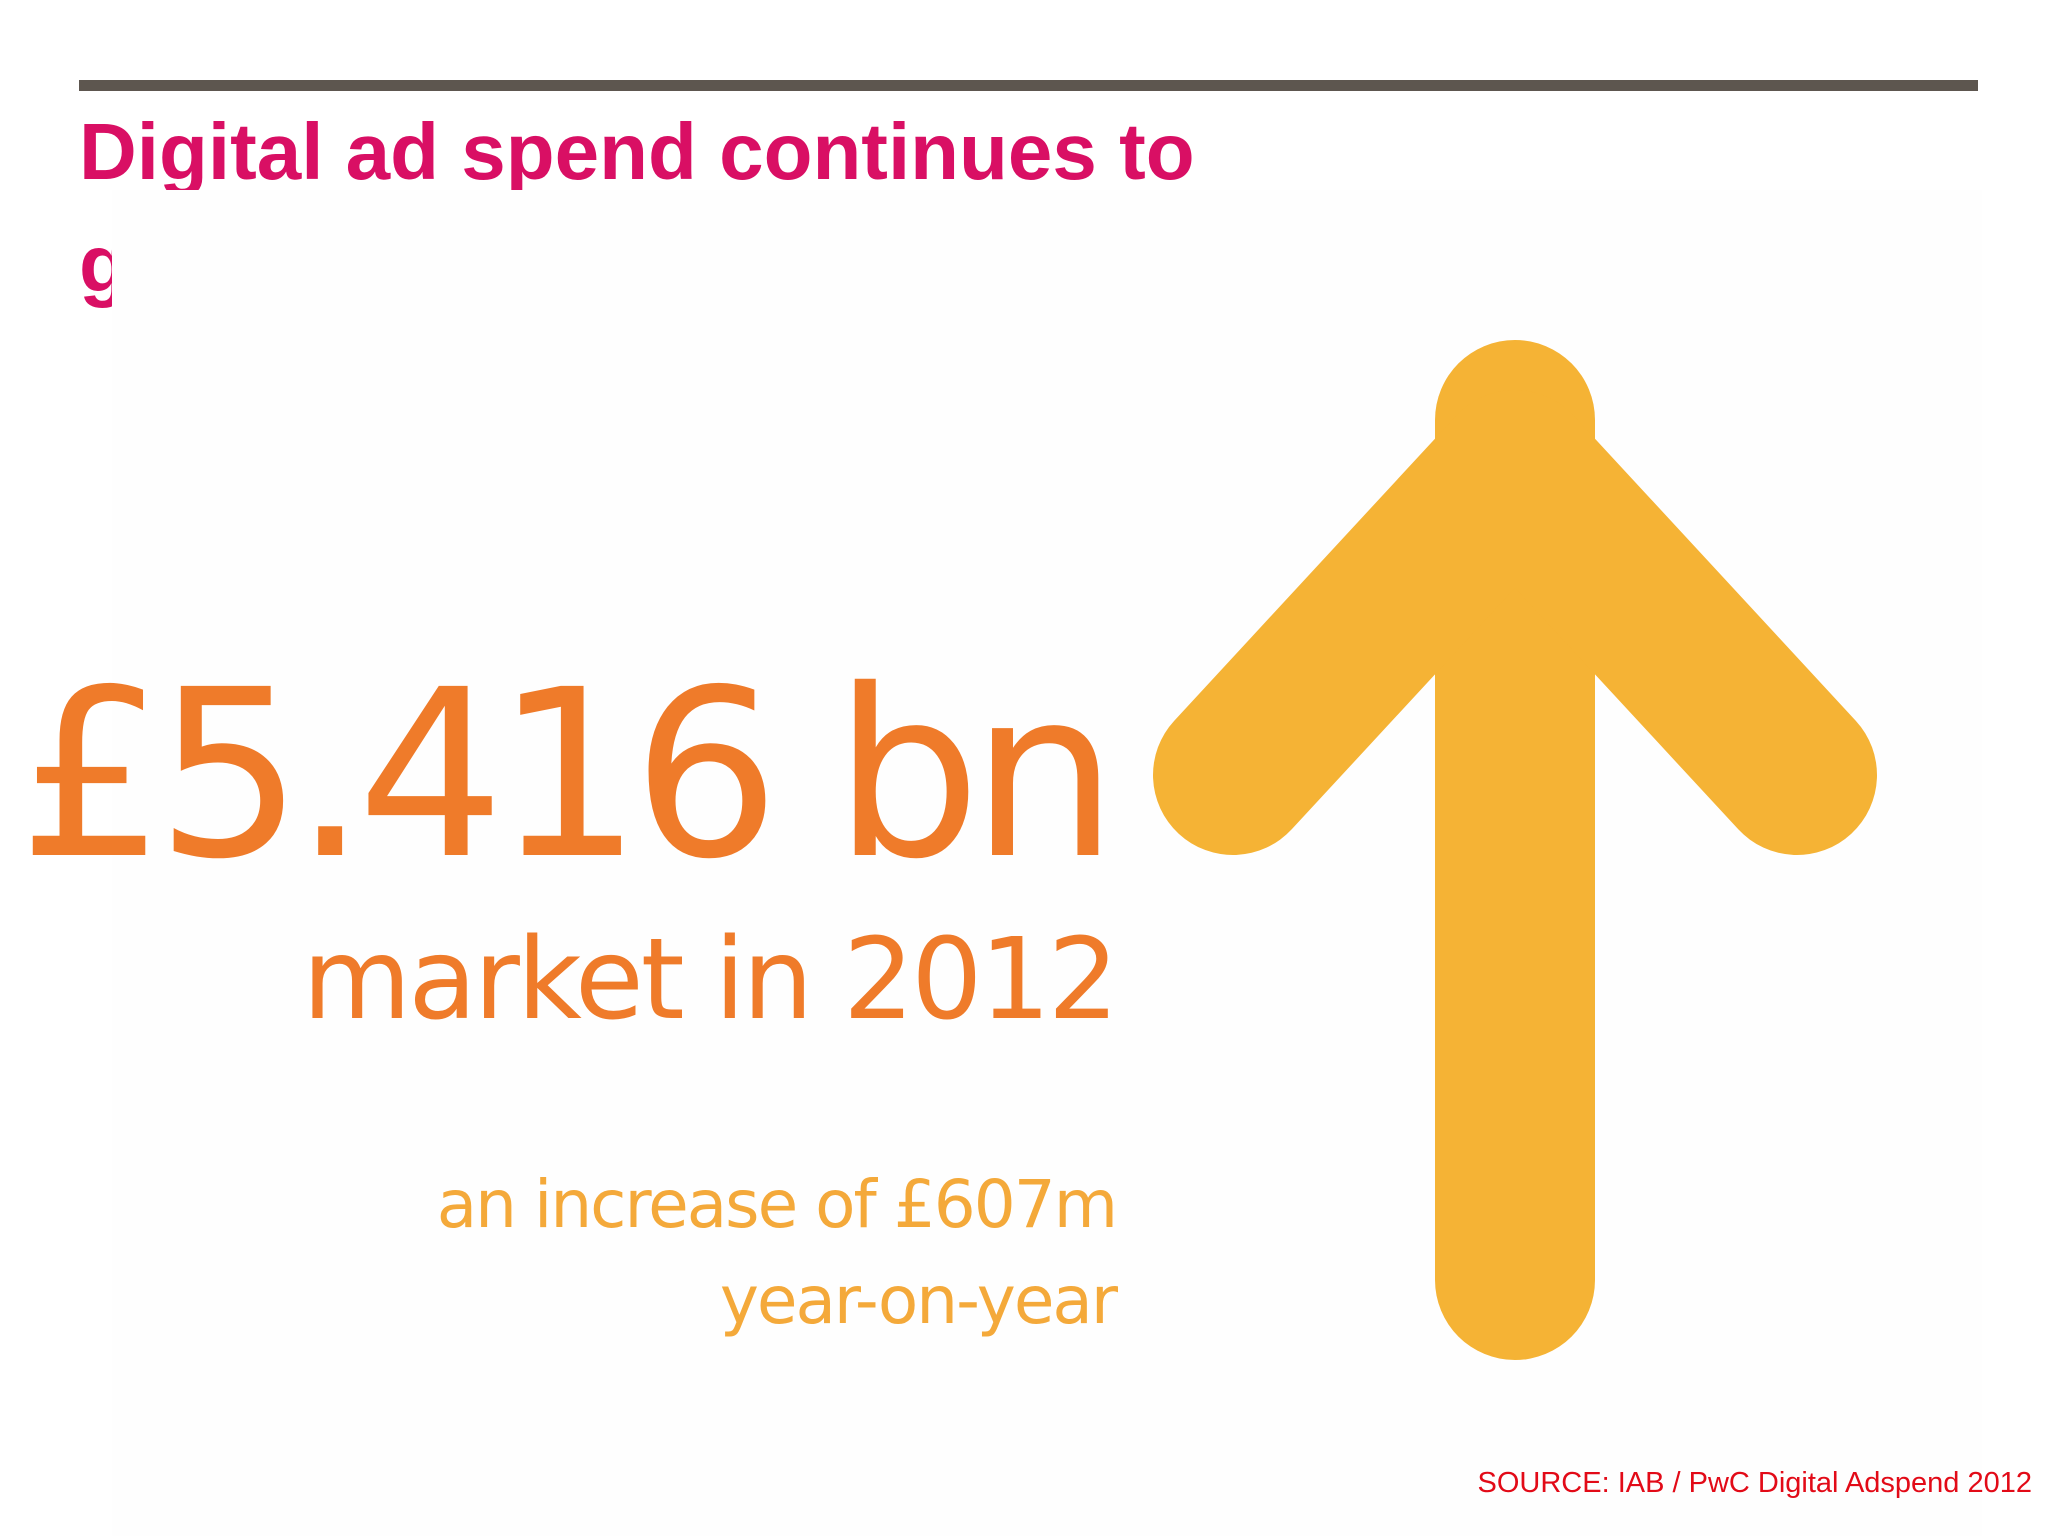 This screenshot has width=2048, height=1536. Describe the element at coordinates (1515, 622) in the screenshot. I see `arrow-head` at that location.